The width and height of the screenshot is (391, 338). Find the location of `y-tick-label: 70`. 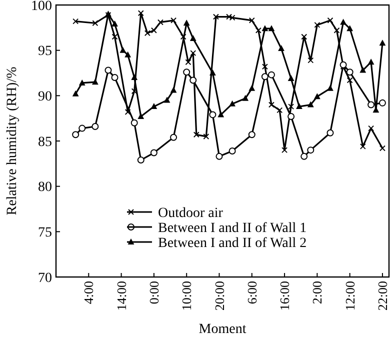

y-tick-label: 70 is located at coordinates (45, 278).